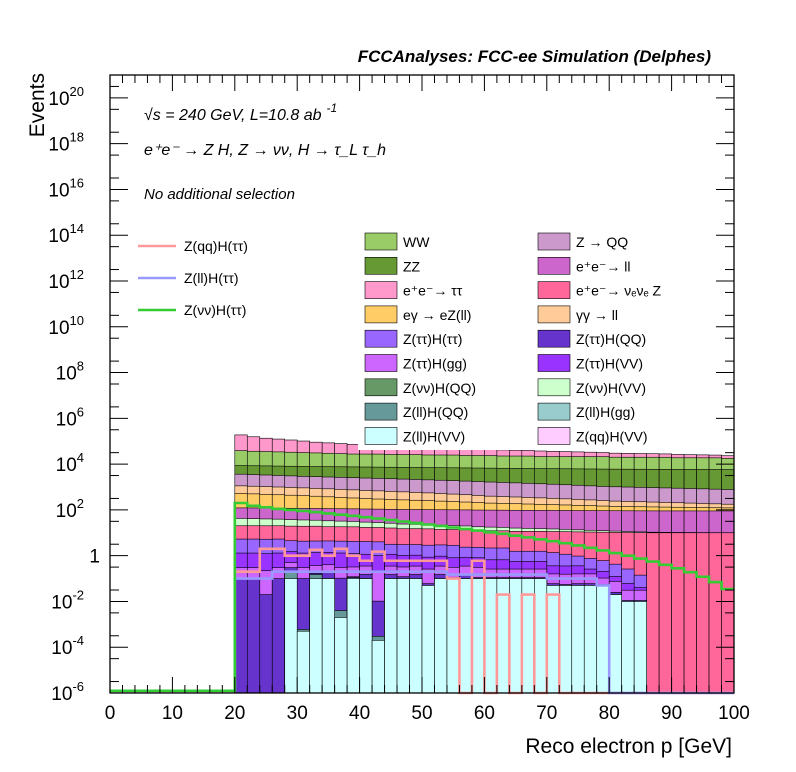  I want to click on legend-label: Z(ττ)H(gg), so click(435, 364).